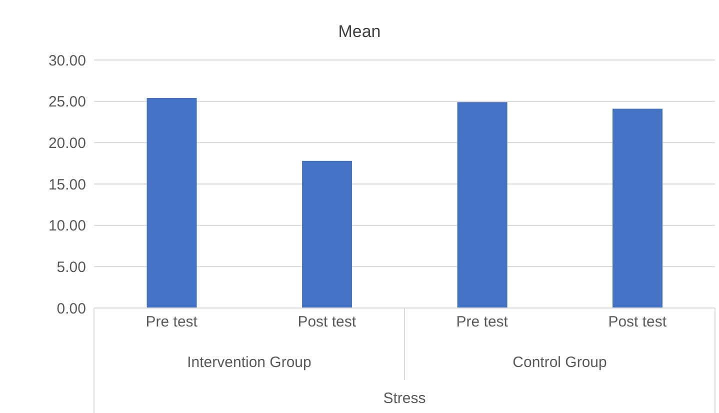 This screenshot has height=413, width=719. What do you see at coordinates (67, 102) in the screenshot?
I see `y-tick-label: 25.00` at bounding box center [67, 102].